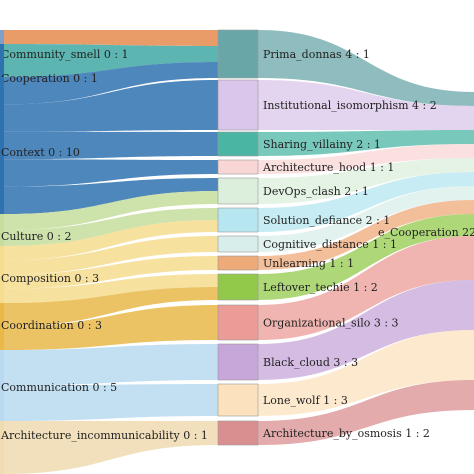 This screenshot has width=474, height=474. Describe the element at coordinates (326, 220) in the screenshot. I see `middle-node-label-solution_defiance: Solution_defiance 2 : 1` at that location.